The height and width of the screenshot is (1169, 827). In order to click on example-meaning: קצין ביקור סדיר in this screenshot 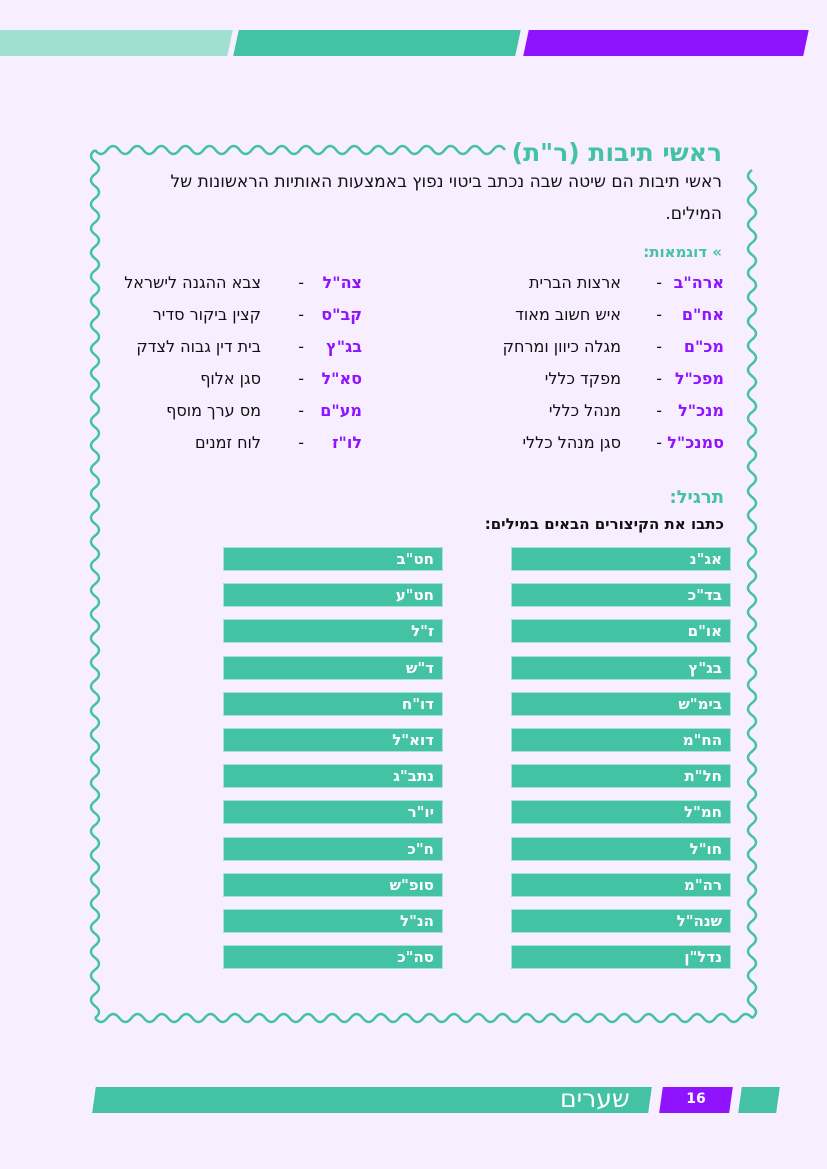, I will do `click(206, 314)`.